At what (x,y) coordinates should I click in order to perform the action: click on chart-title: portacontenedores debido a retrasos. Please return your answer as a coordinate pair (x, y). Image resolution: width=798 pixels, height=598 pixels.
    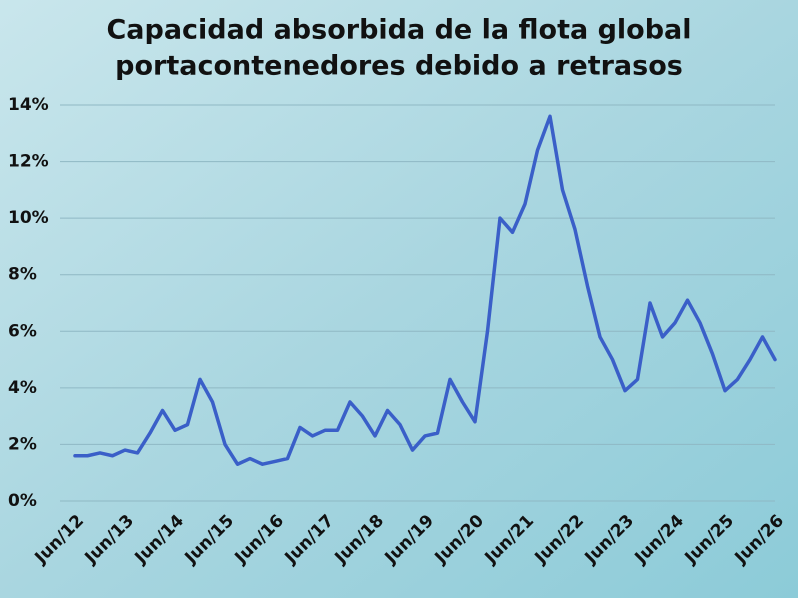
    Looking at the image, I should click on (399, 66).